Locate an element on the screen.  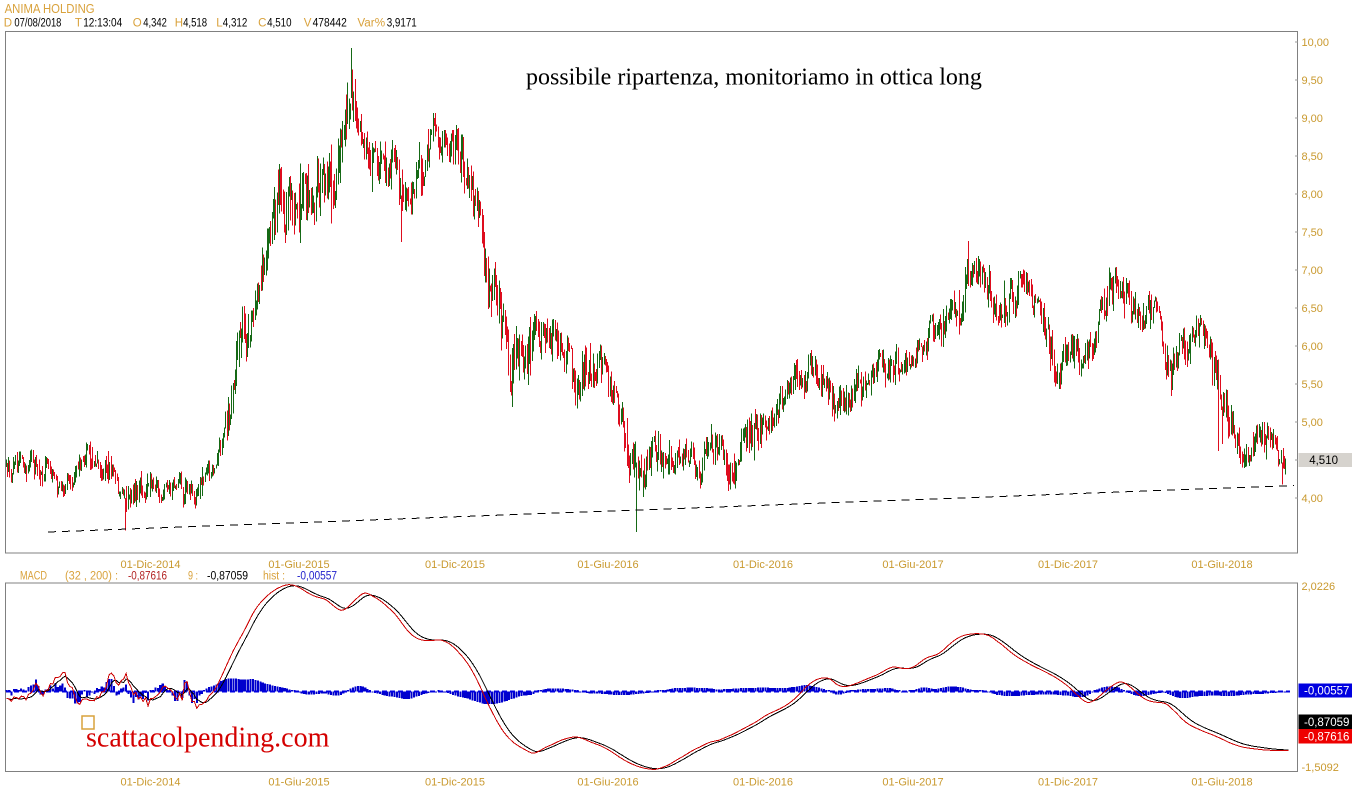
svg-text: O is located at coordinates (137, 23).